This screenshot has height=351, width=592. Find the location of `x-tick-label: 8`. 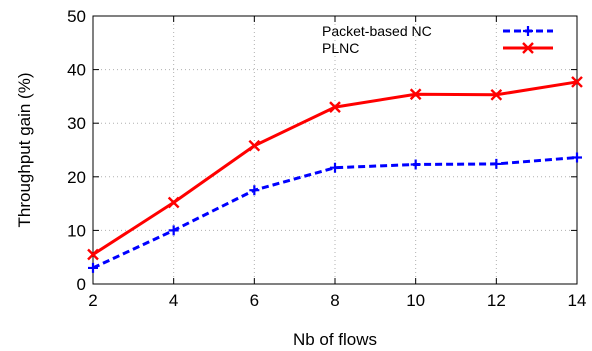

x-tick-label: 8 is located at coordinates (334, 300).